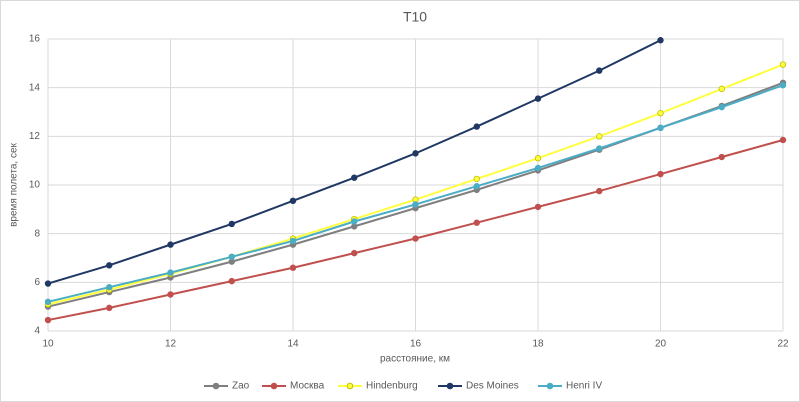 The height and width of the screenshot is (402, 800). Describe the element at coordinates (415, 359) in the screenshot. I see `x-axis-label: расстояние, км` at that location.